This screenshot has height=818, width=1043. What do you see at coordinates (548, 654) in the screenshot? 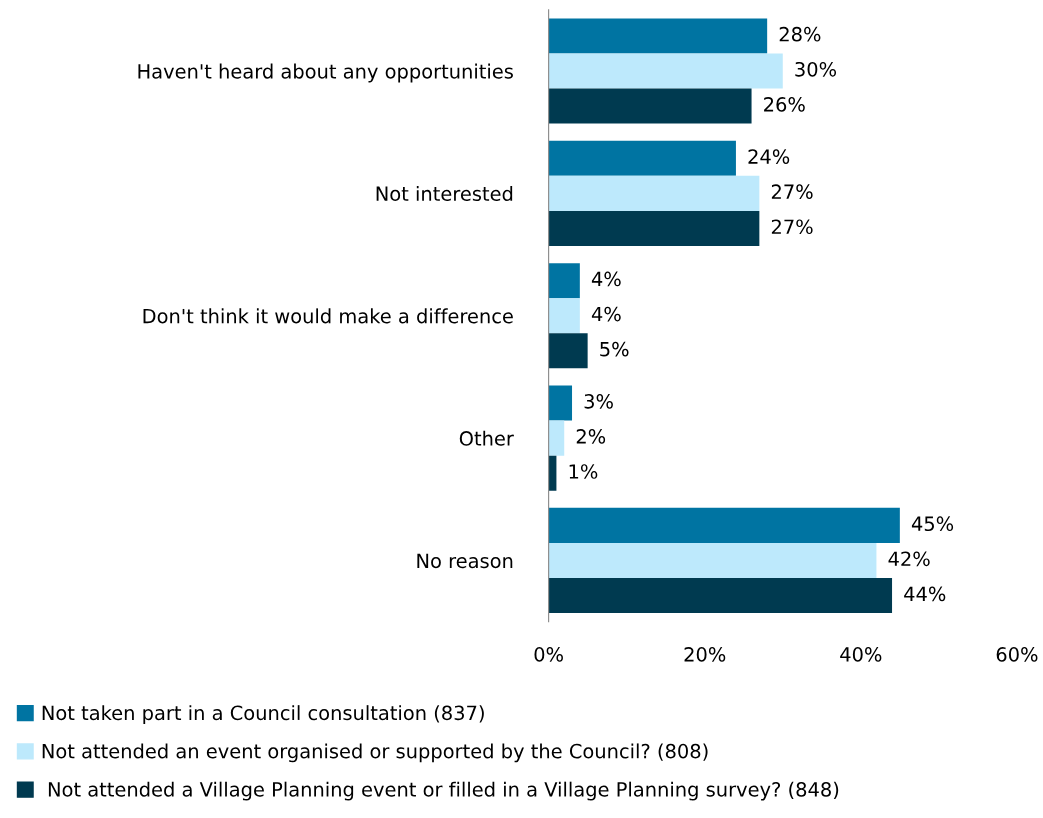
I see `x-tick-label: 0%` at bounding box center [548, 654].